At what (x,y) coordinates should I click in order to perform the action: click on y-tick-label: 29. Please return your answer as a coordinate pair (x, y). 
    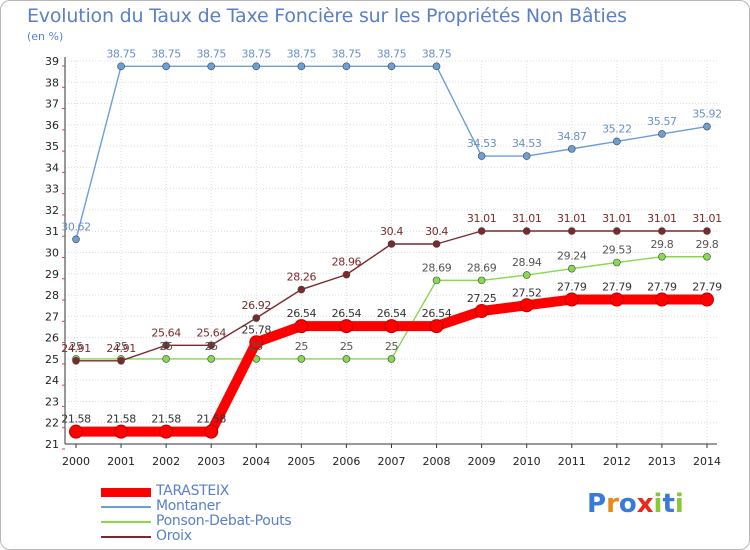
    Looking at the image, I should click on (52, 274).